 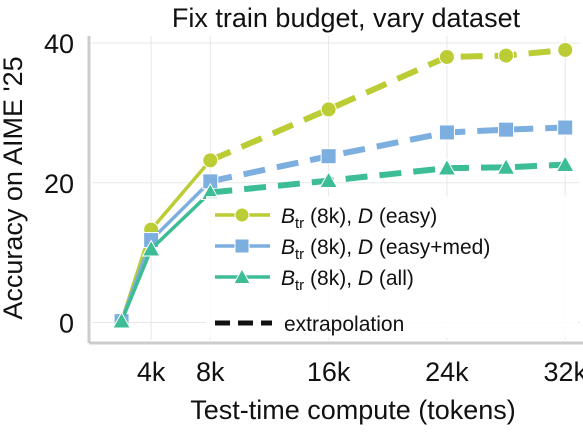 I want to click on x-axis-label: Test-time compute (tokens), so click(x=353, y=410).